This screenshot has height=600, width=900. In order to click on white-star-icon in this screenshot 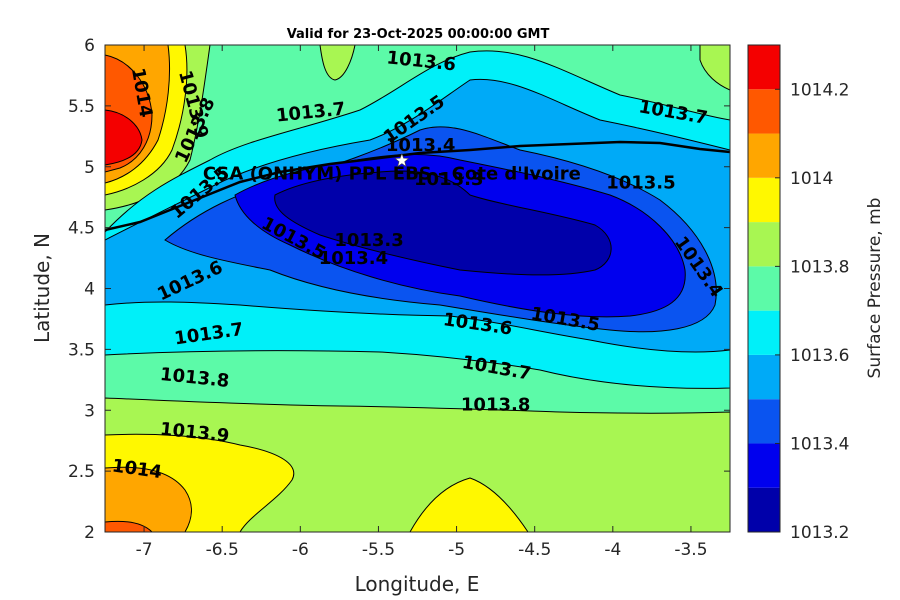, I will do `click(402, 160)`.